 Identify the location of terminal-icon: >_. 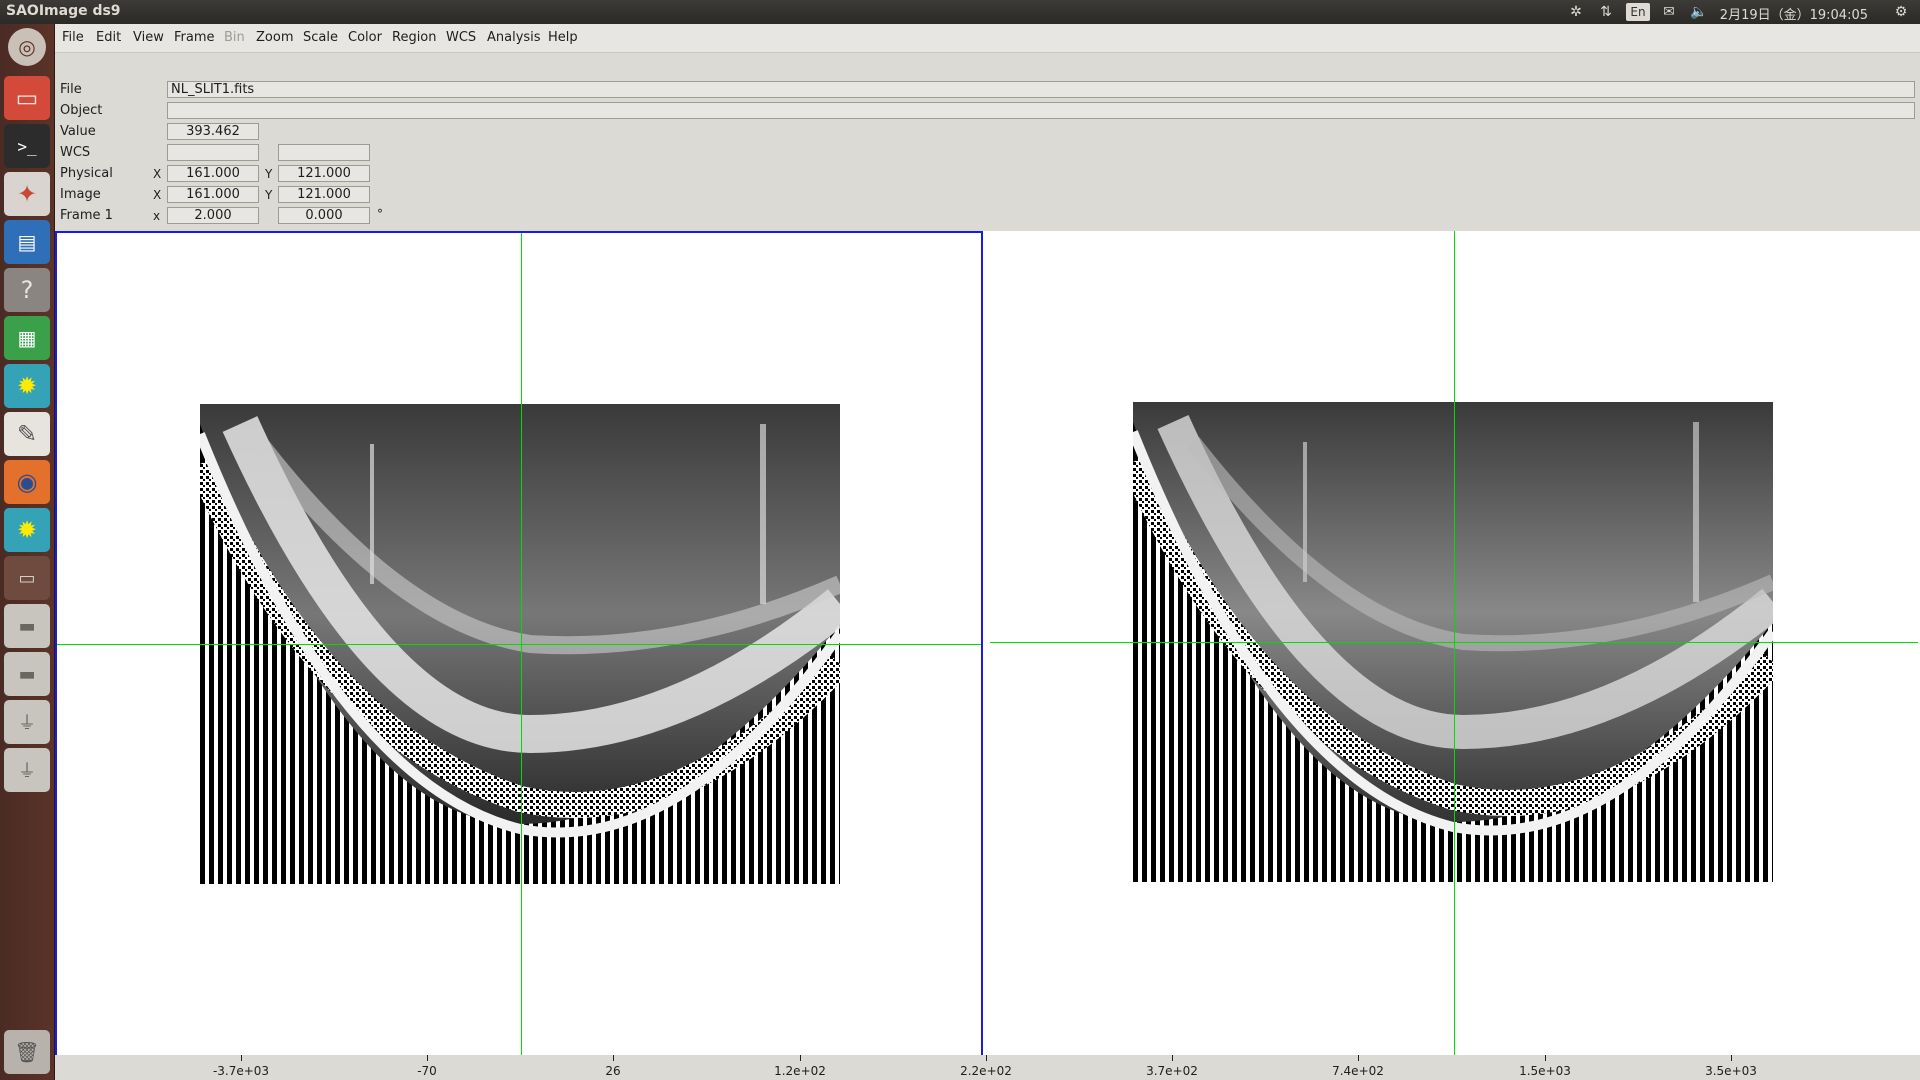
(27, 146).